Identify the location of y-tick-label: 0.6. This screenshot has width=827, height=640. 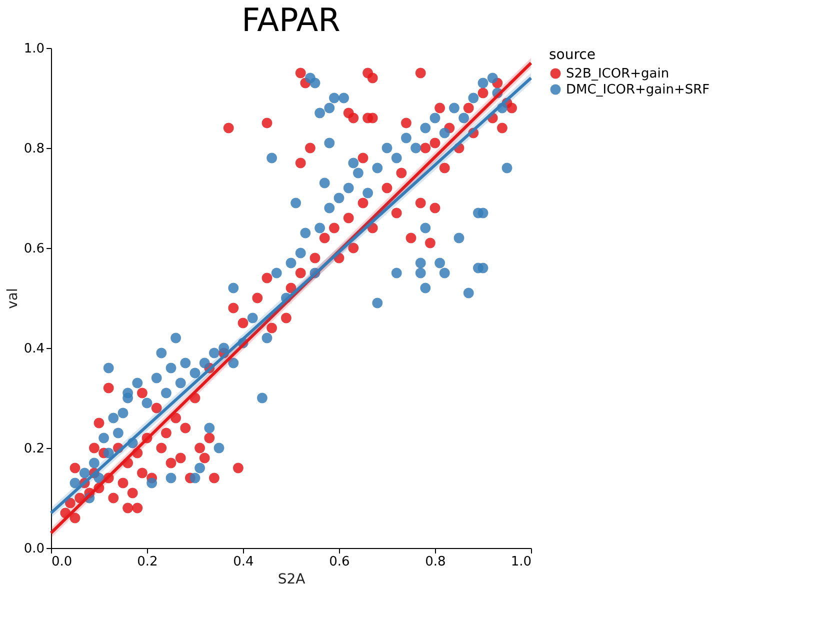
(34, 249).